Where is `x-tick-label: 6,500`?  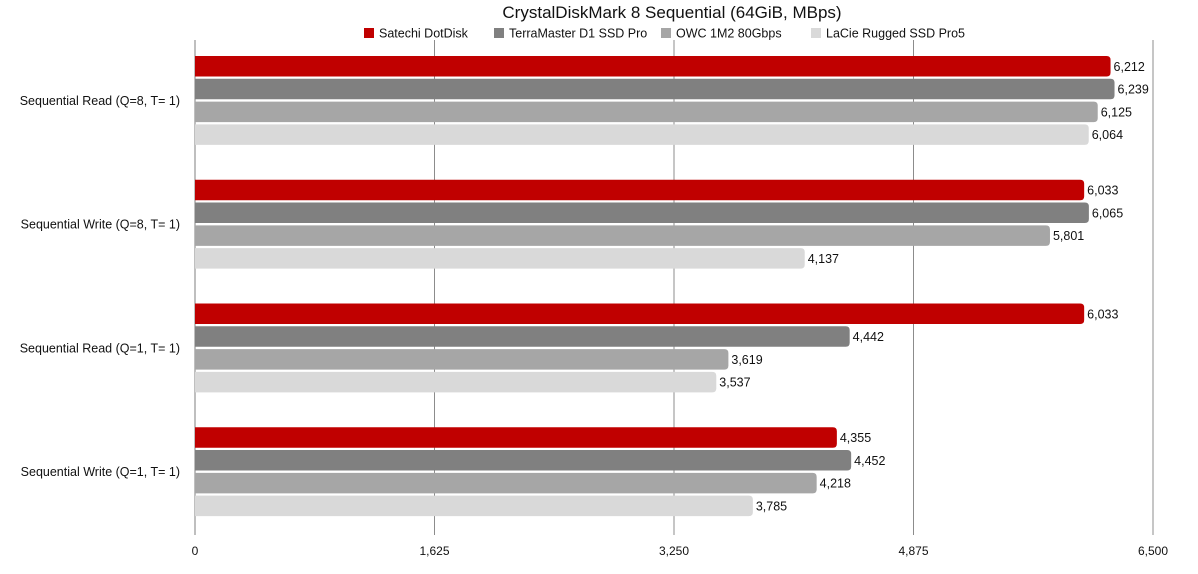 x-tick-label: 6,500 is located at coordinates (1153, 551).